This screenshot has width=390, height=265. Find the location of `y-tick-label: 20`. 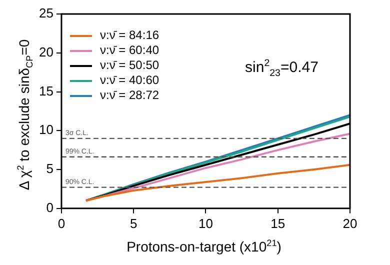

y-tick-label: 20 is located at coordinates (46, 52).